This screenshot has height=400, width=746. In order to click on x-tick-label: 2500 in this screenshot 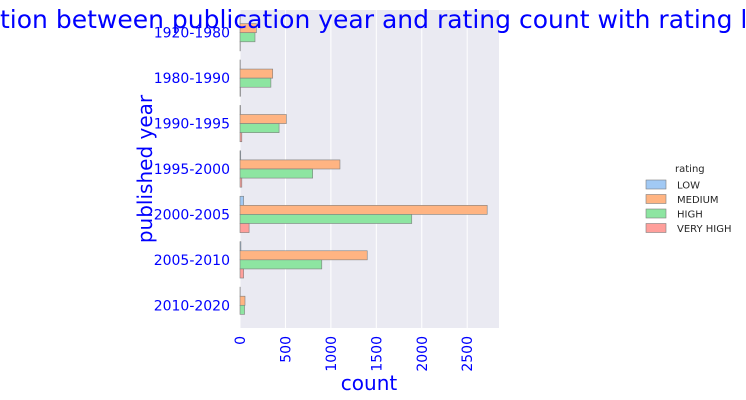, I will do `click(468, 354)`.